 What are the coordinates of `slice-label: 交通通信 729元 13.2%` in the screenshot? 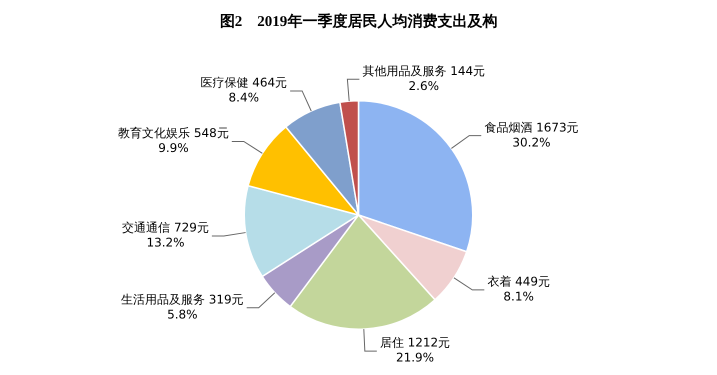 It's located at (165, 235).